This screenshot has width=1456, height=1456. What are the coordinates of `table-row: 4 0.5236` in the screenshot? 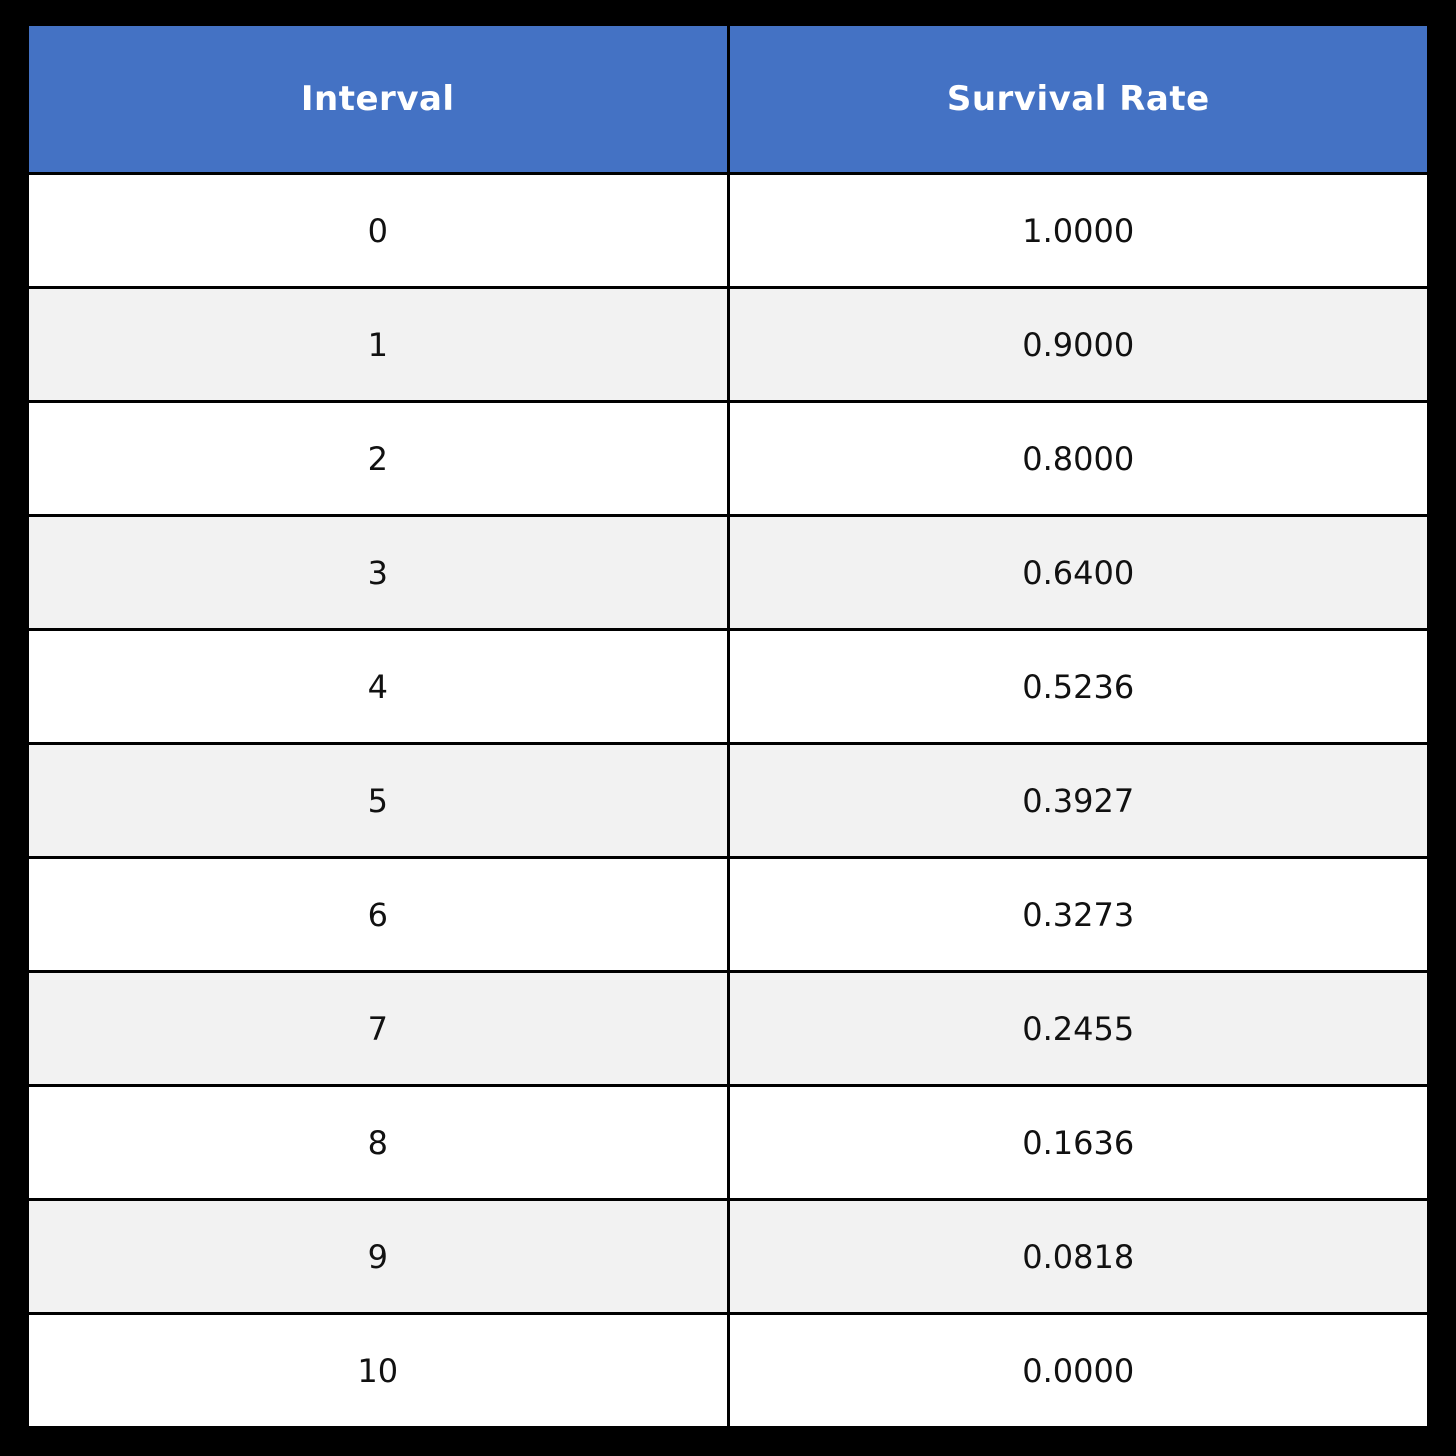 It's located at (728, 686).